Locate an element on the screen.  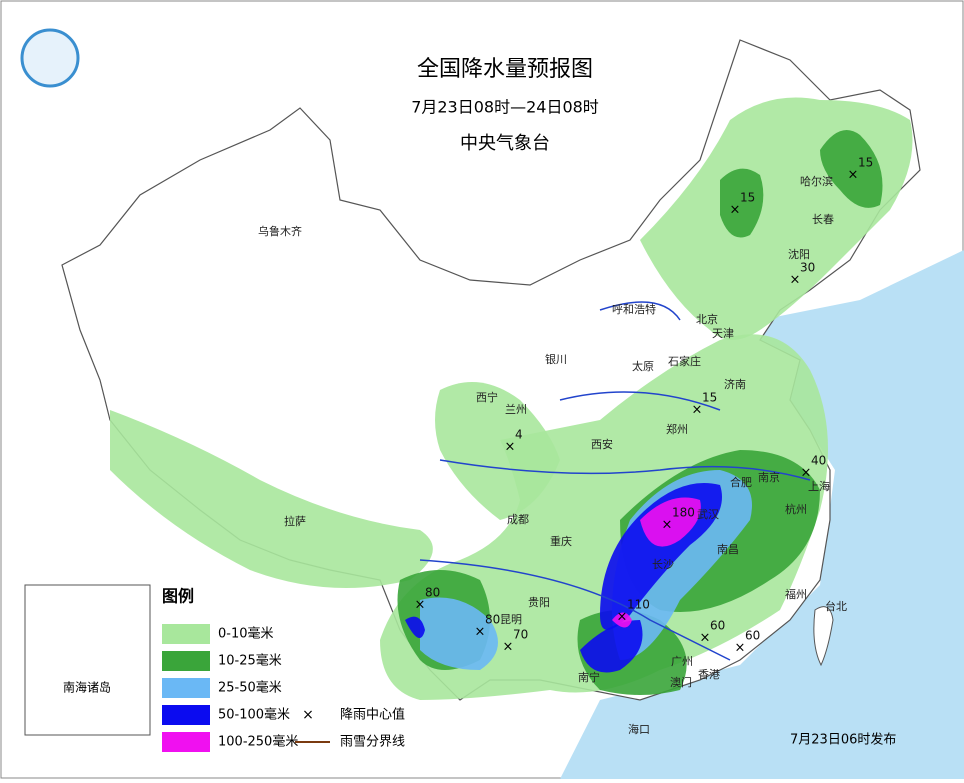
period: 7月23日08时—24日08时 is located at coordinates (505, 107).